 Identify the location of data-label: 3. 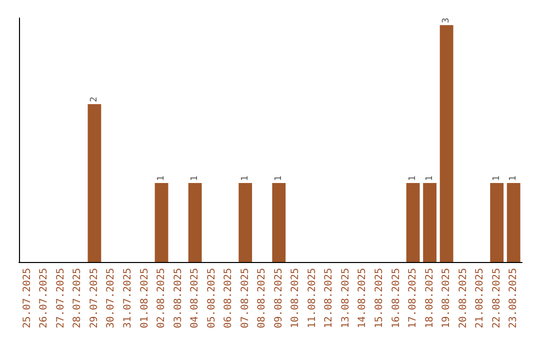
(447, 21).